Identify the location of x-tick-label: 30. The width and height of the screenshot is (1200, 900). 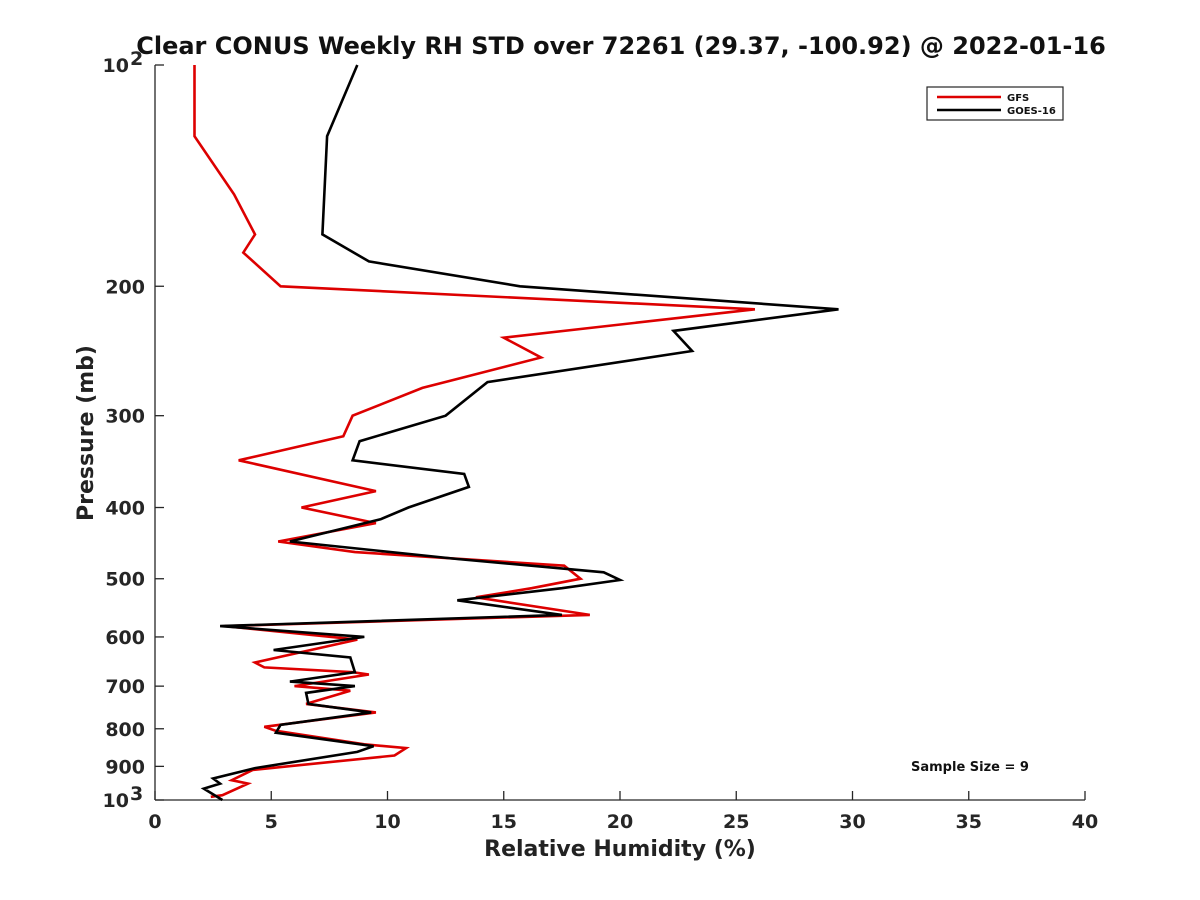
(852, 822).